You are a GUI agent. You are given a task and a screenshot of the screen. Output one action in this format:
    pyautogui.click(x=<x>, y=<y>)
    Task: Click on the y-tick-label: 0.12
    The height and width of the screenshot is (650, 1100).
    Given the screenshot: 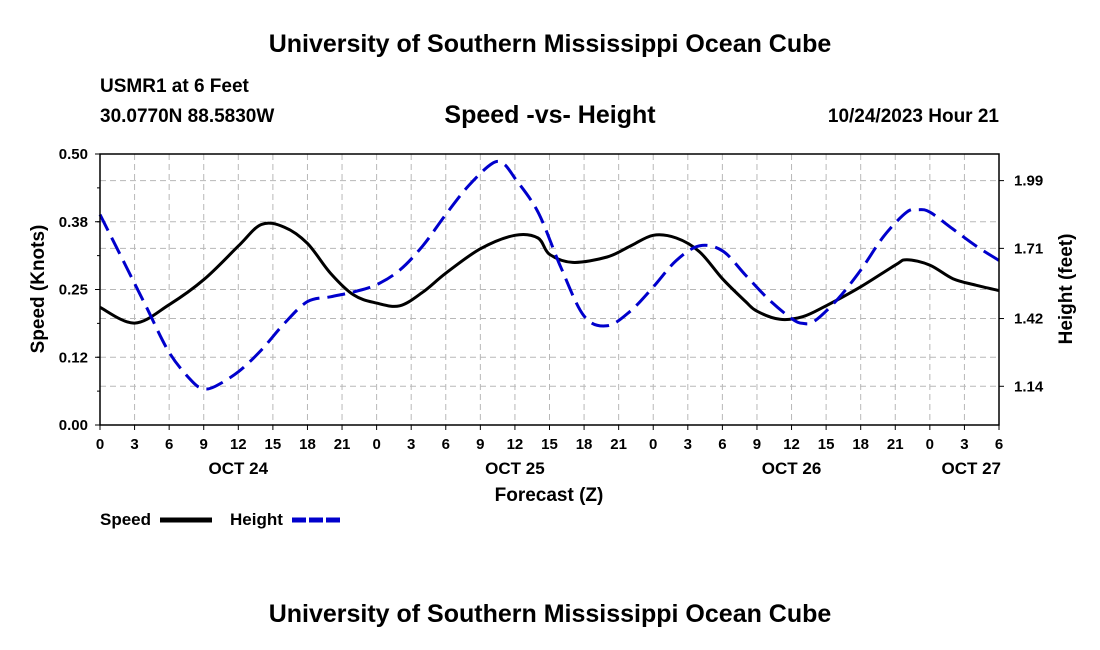 What is the action you would take?
    pyautogui.click(x=73, y=357)
    